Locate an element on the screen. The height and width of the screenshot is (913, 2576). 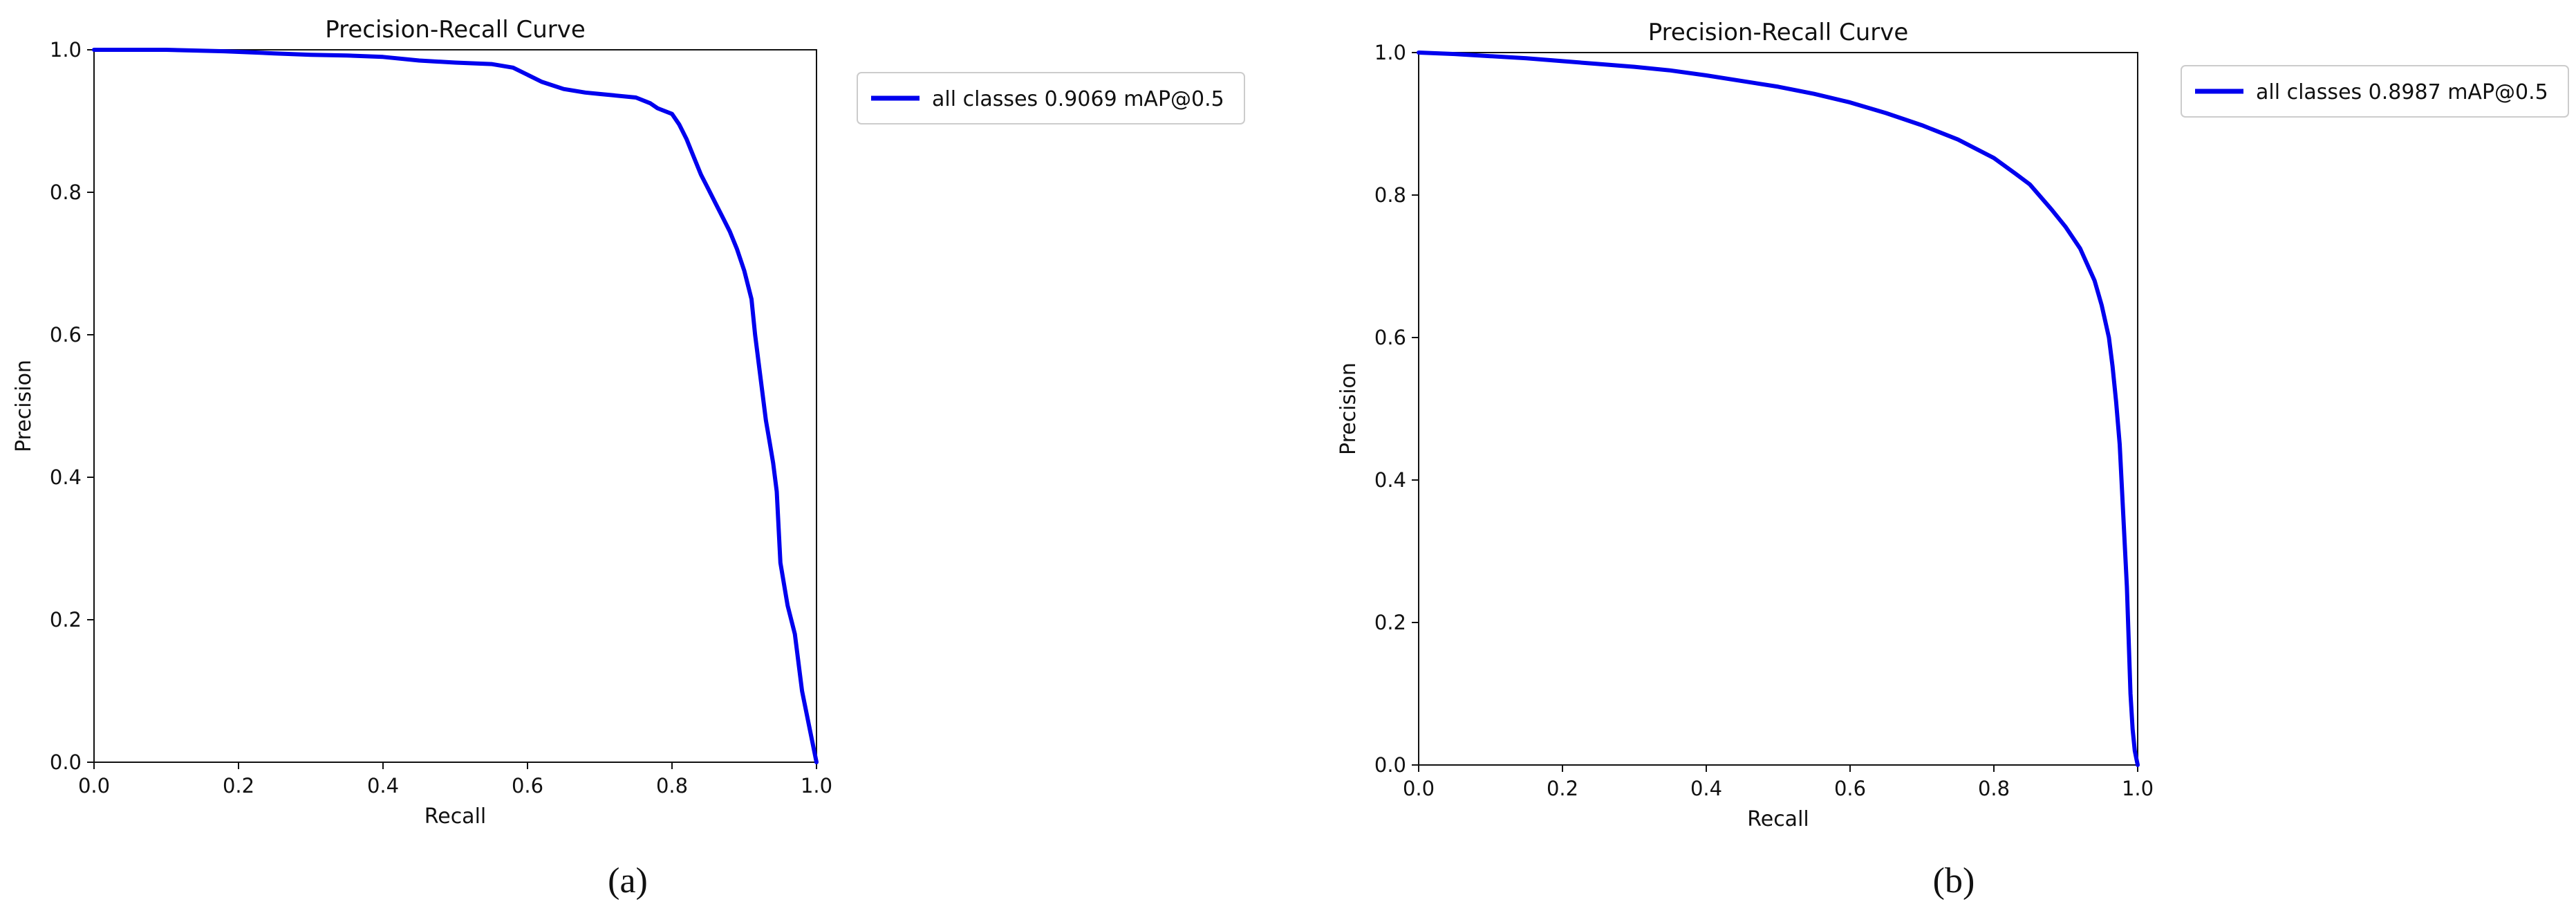
legend: all classes 0.8987 mAP@0.5 is located at coordinates (2375, 91).